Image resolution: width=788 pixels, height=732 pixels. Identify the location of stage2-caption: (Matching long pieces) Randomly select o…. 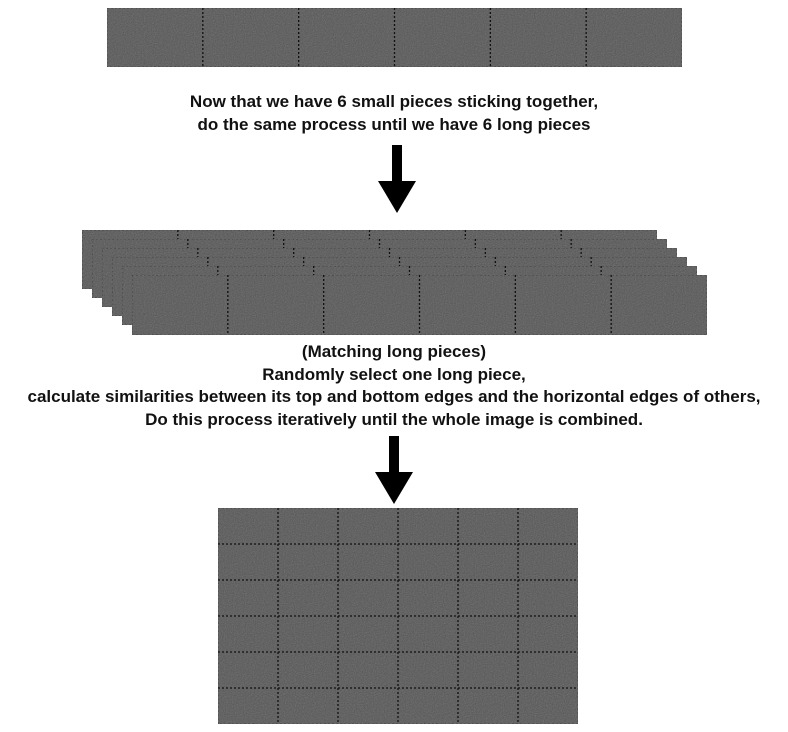
(394, 386).